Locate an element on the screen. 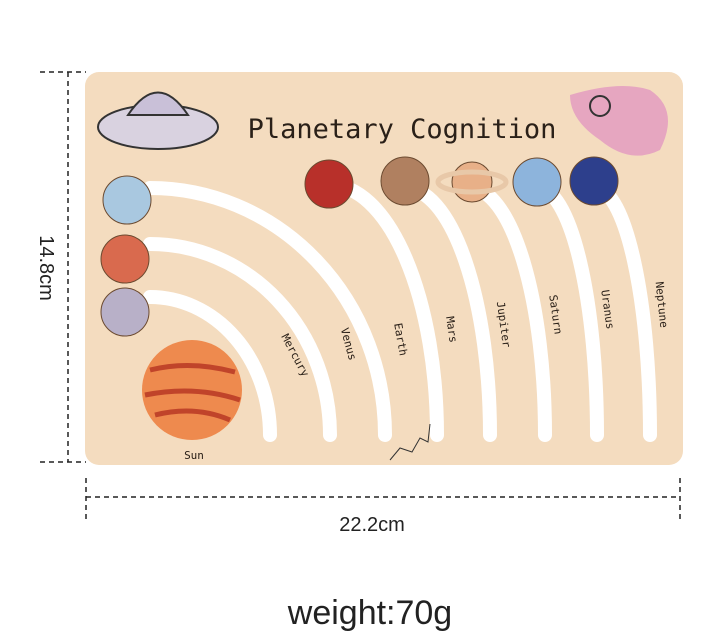 This screenshot has width=717, height=641. height-label: 14.8cm is located at coordinates (46, 268).